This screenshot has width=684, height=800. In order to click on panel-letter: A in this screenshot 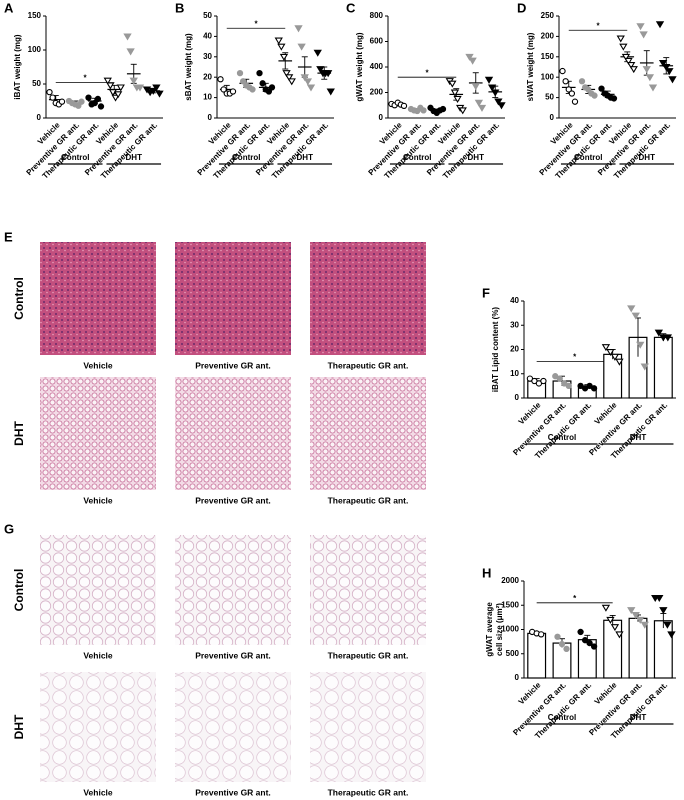, I will do `click(9, 7)`.